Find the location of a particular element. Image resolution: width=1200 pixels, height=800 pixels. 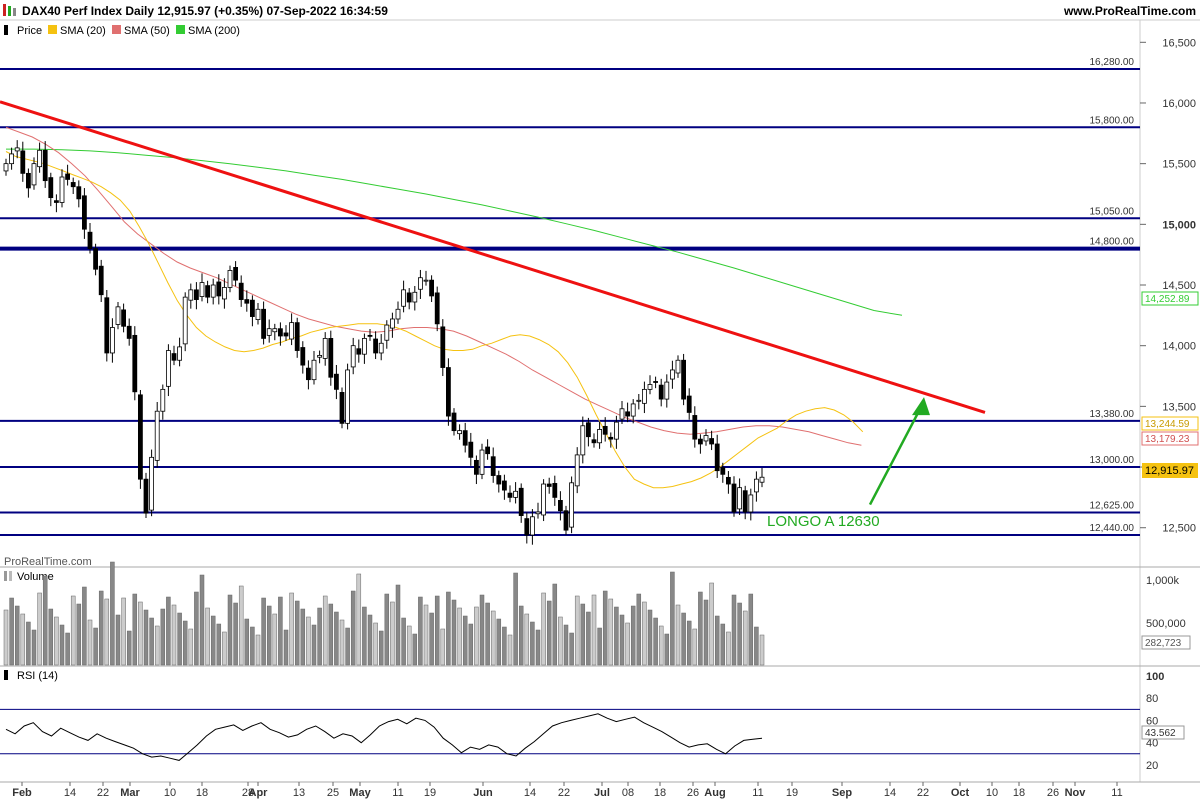

rsi-path is located at coordinates (384, 737).